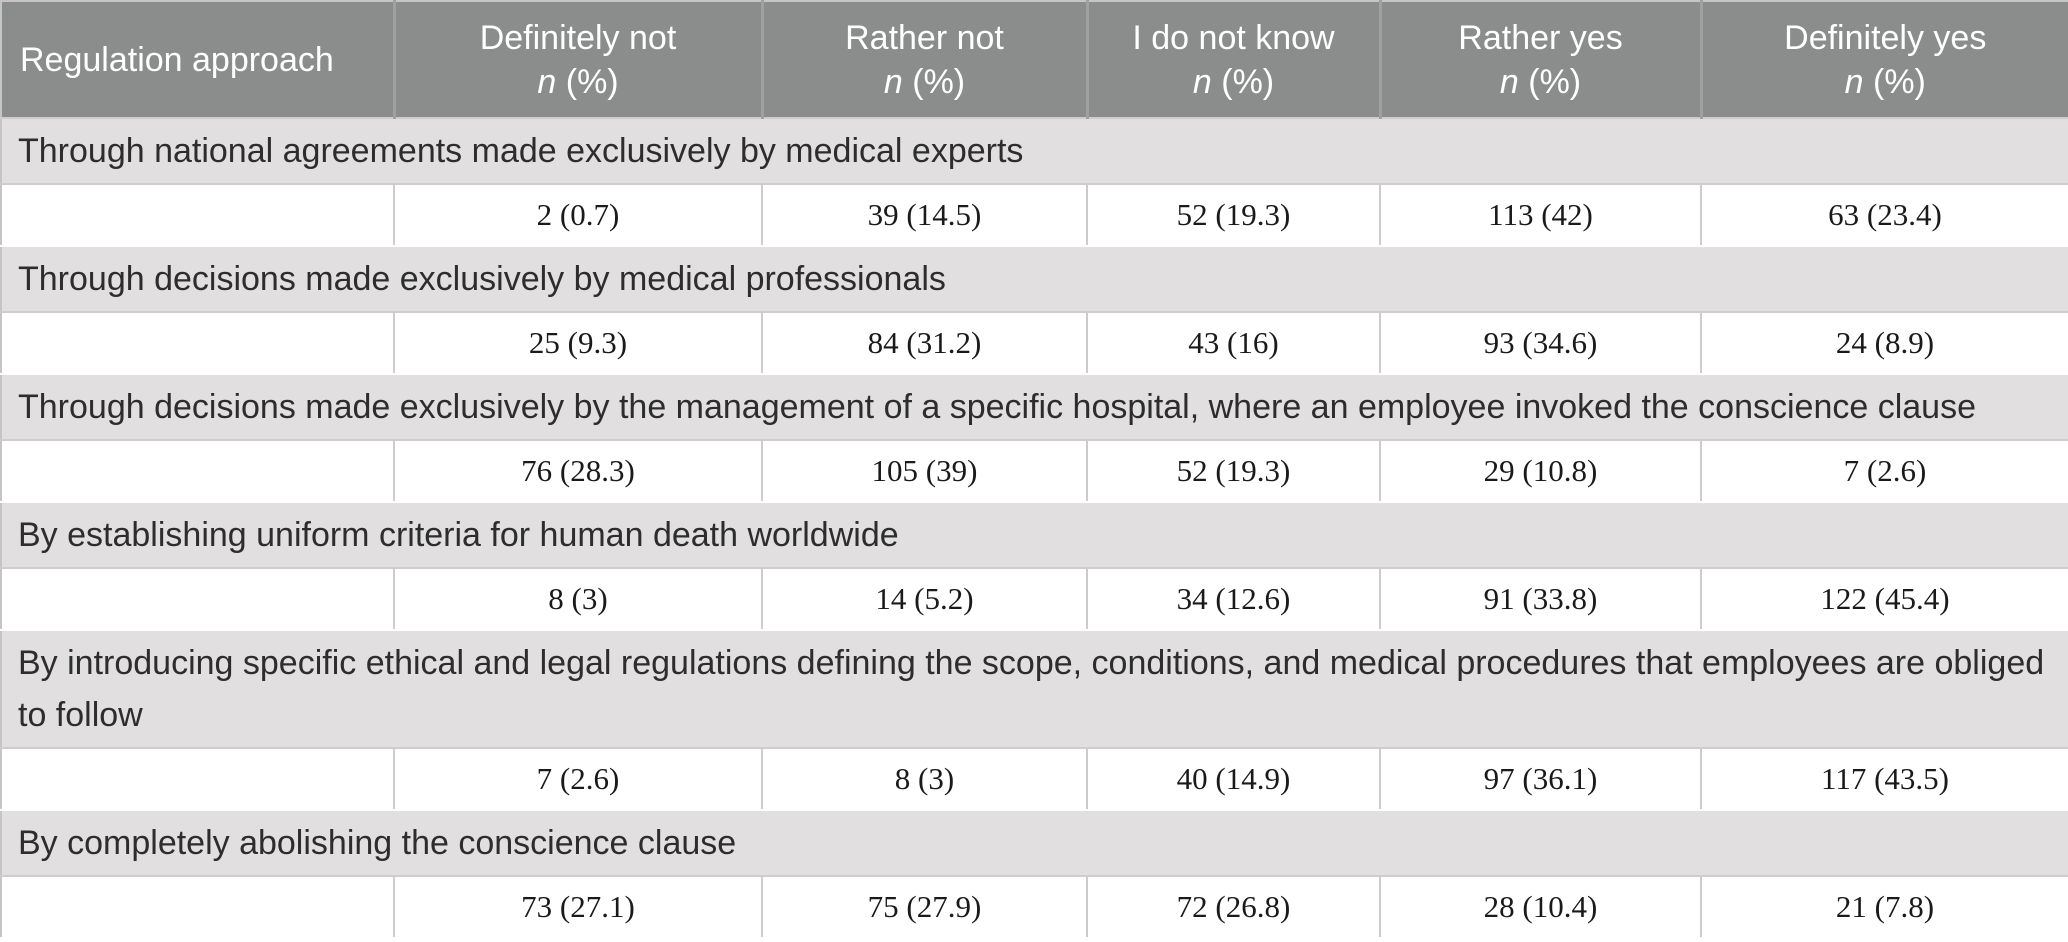 Image resolution: width=2068 pixels, height=942 pixels. What do you see at coordinates (1884, 779) in the screenshot?
I see `value-cell: 117 (43.5)` at bounding box center [1884, 779].